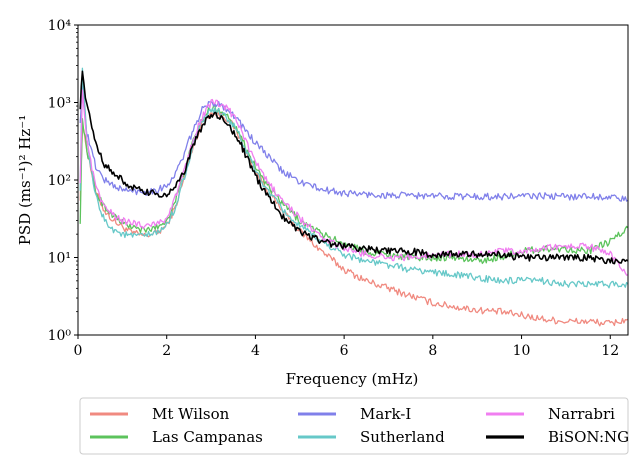  I want to click on legend-label: BiSON:NG, so click(588, 437).